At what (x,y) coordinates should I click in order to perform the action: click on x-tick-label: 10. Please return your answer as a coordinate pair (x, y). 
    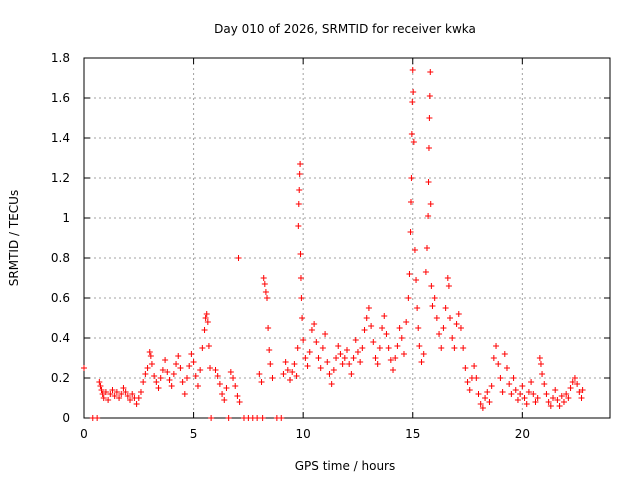
    Looking at the image, I should click on (303, 434).